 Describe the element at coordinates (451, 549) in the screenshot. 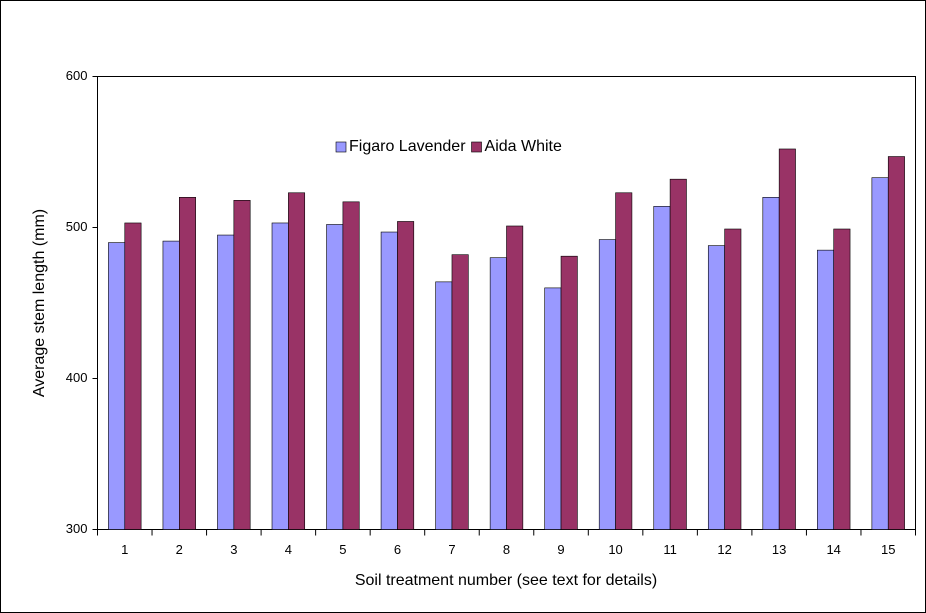

I see `x-tick-label: 7` at that location.